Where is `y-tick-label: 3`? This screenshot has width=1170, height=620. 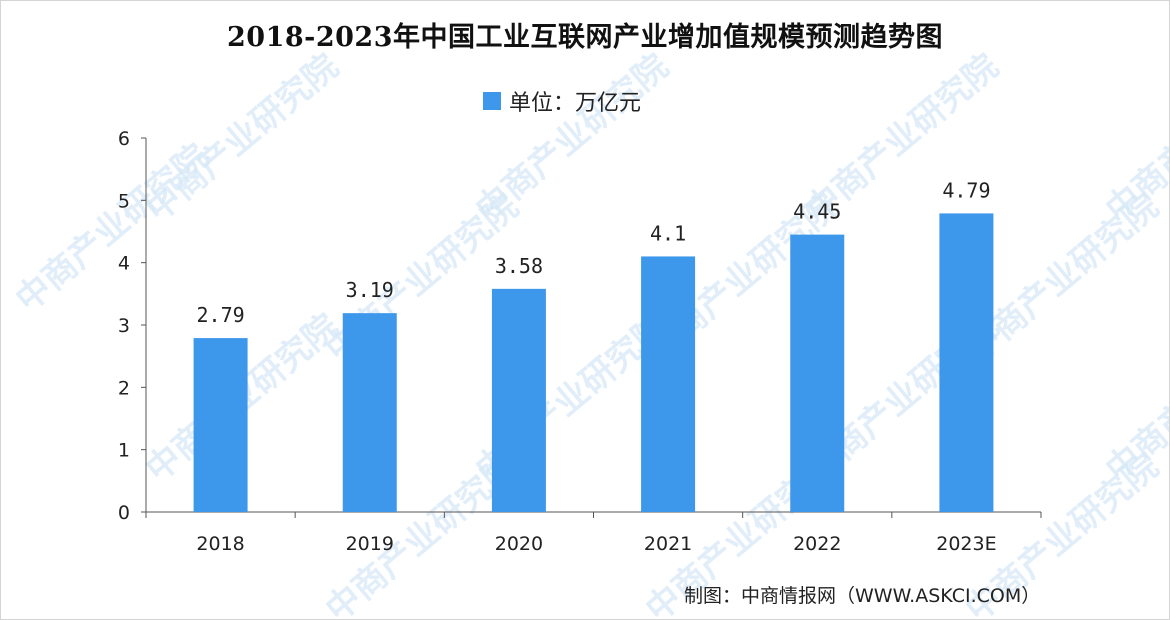 y-tick-label: 3 is located at coordinates (124, 326).